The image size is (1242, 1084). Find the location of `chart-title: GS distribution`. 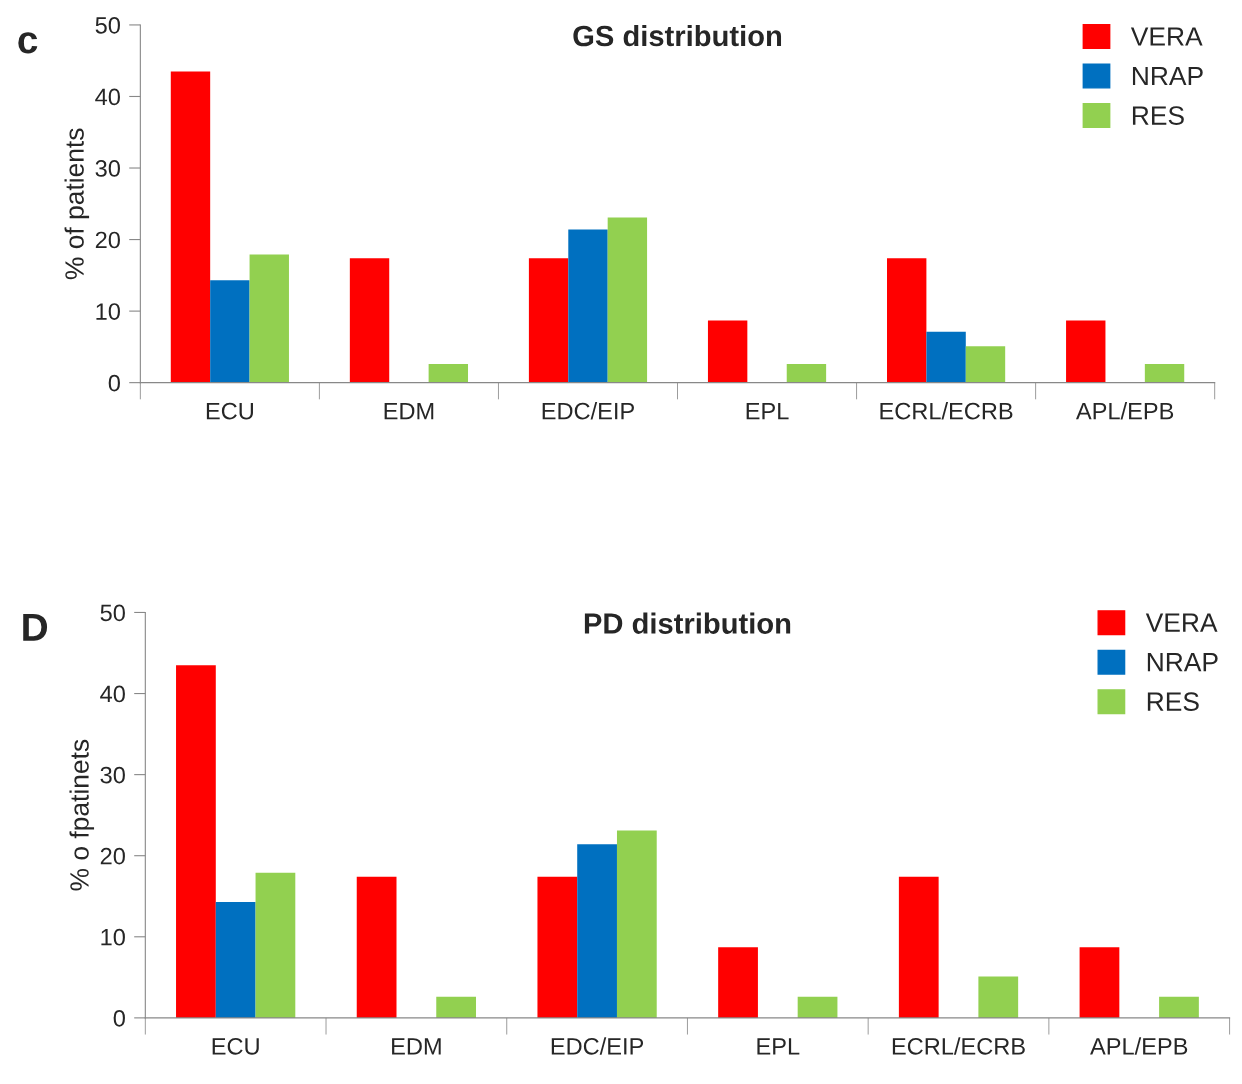

chart-title: GS distribution is located at coordinates (677, 35).